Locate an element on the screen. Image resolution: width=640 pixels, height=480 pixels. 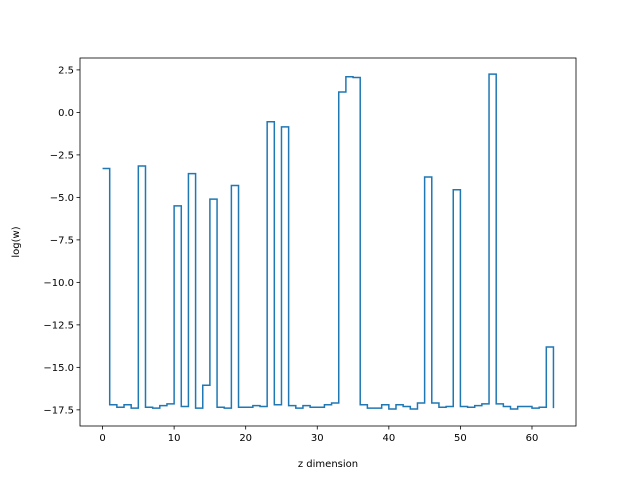
y-axis-label: log(w) is located at coordinates (16, 241).